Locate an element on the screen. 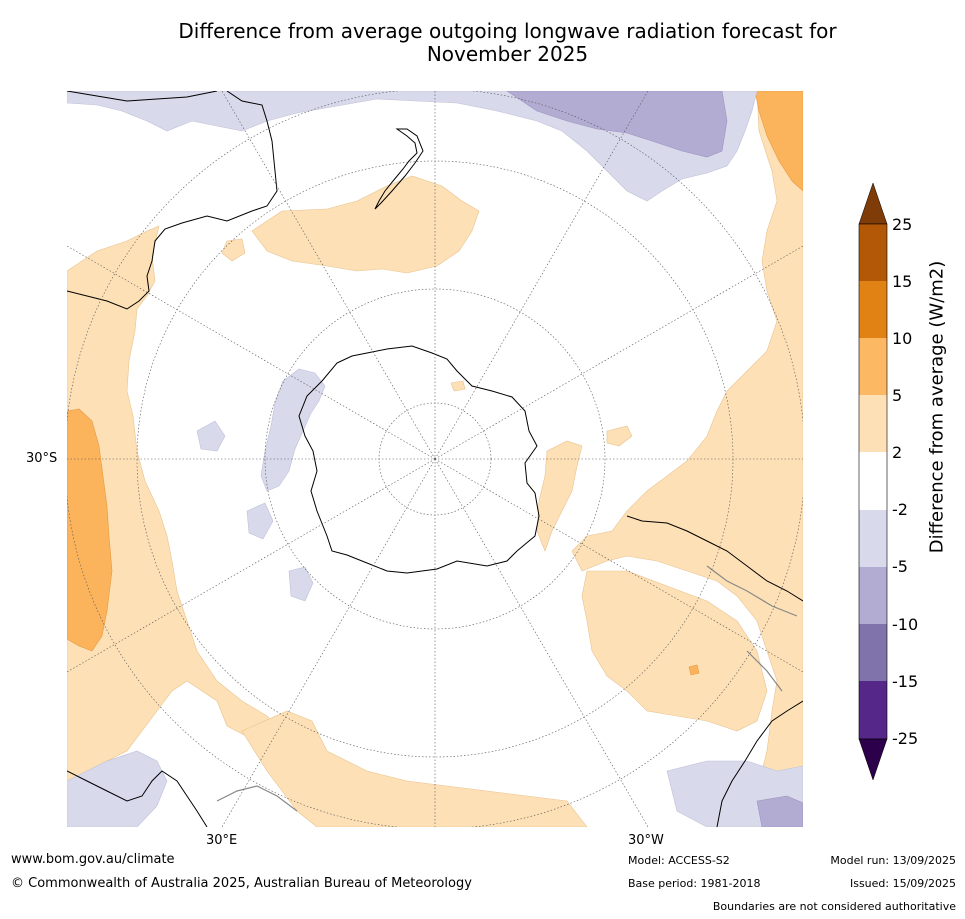 The width and height of the screenshot is (965, 919). region-bottom-left is located at coordinates (117, 788).